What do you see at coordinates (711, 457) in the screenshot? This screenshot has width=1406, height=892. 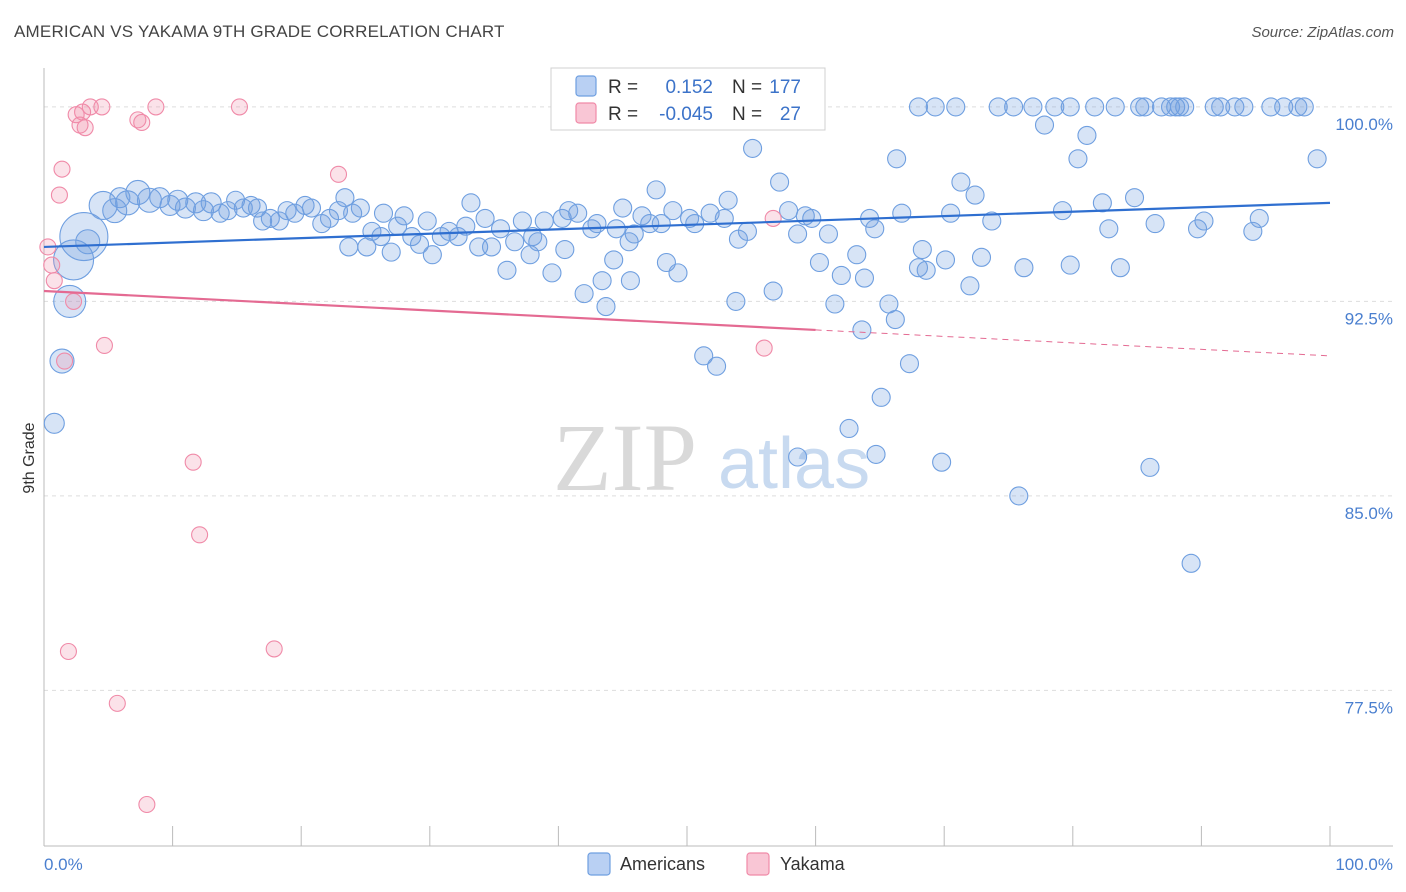 I see `watermark: ZIP atlas` at bounding box center [711, 457].